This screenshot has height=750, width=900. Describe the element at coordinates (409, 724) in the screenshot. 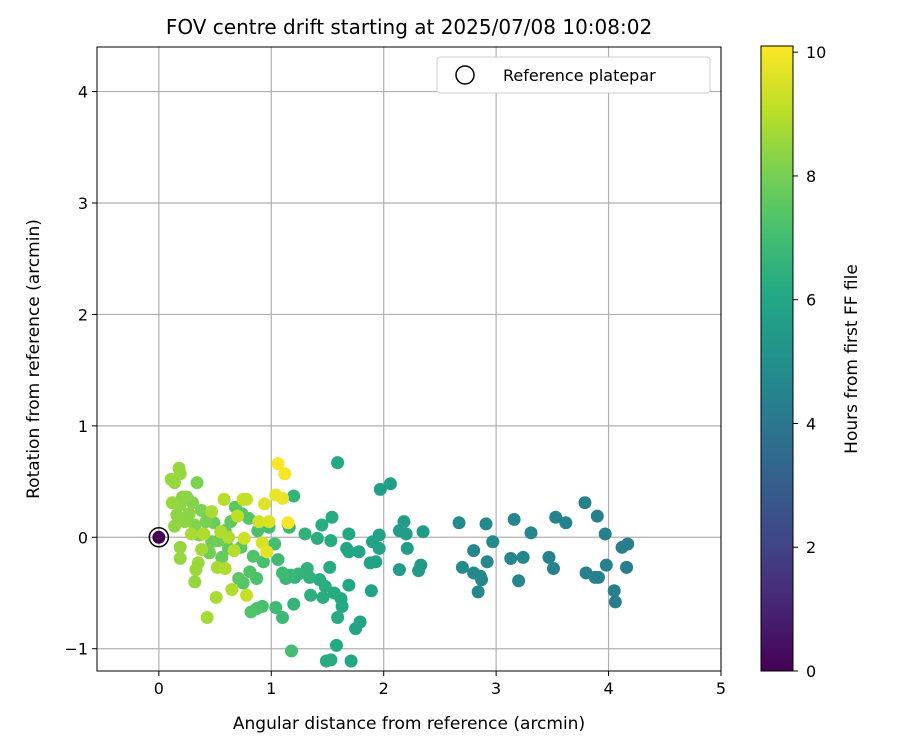

I see `x-axis-label: Angular distance from reference (arcmin)` at that location.